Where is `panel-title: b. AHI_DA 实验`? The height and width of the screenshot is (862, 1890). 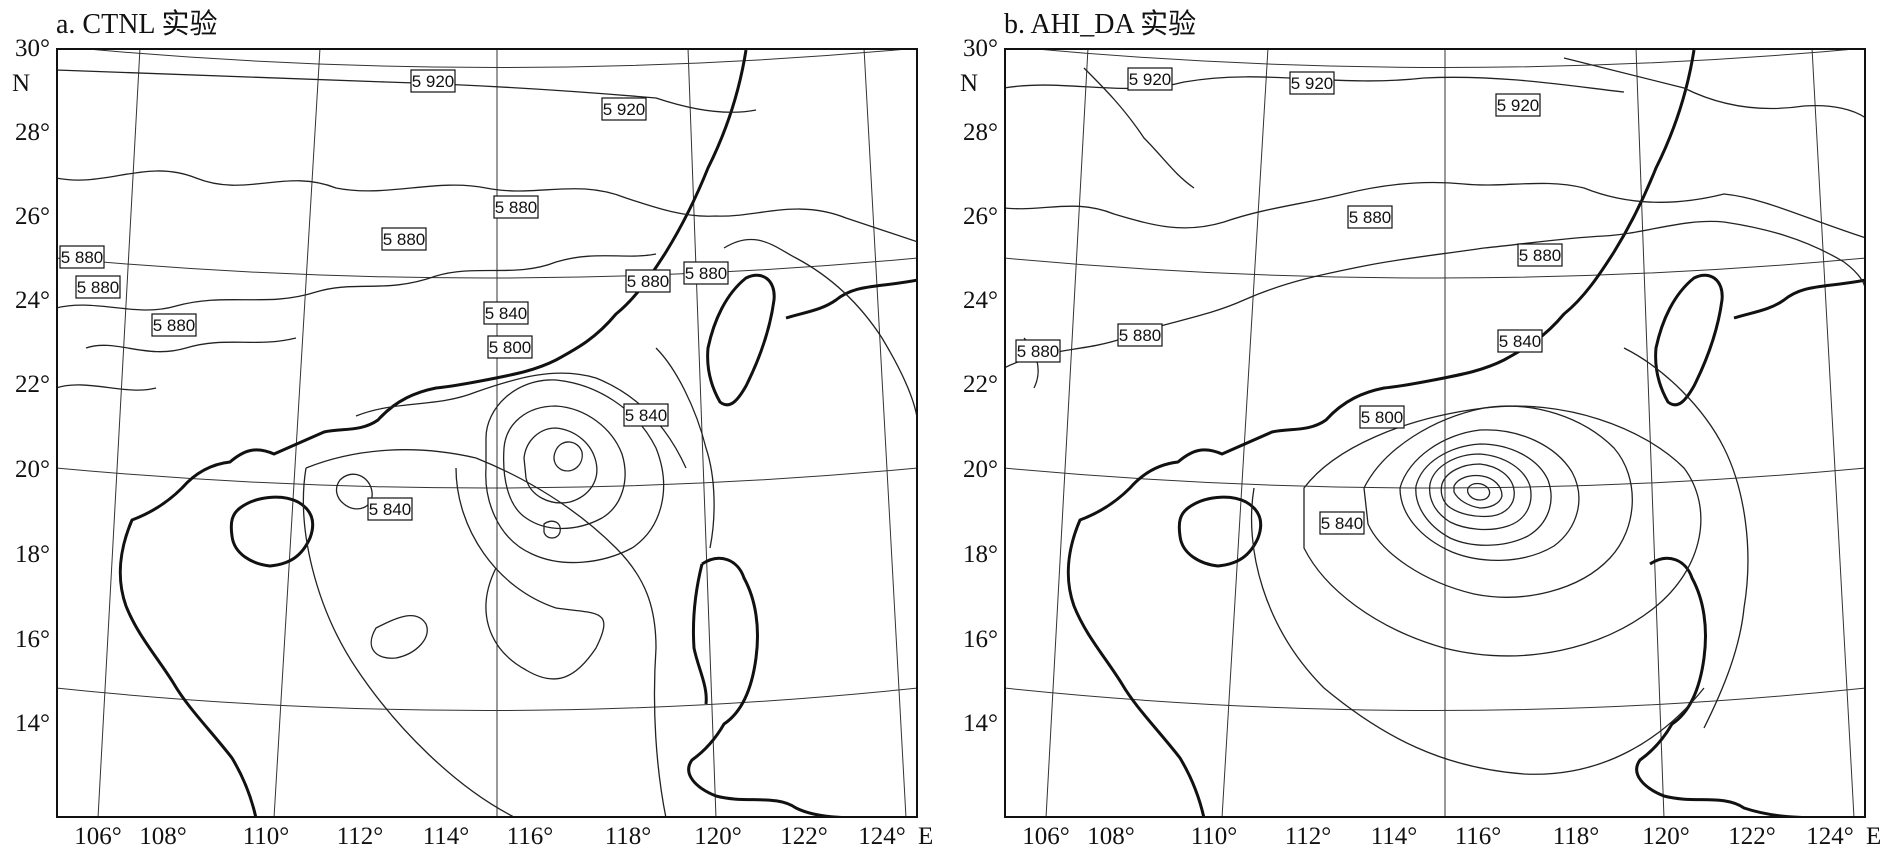
panel-title: b. AHI_DA 实验 is located at coordinates (1100, 24).